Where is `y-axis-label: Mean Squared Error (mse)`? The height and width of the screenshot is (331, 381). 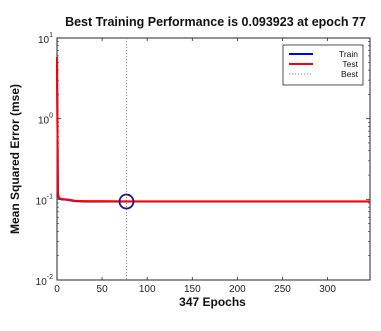
y-axis-label: Mean Squared Error (mse) is located at coordinates (15, 159).